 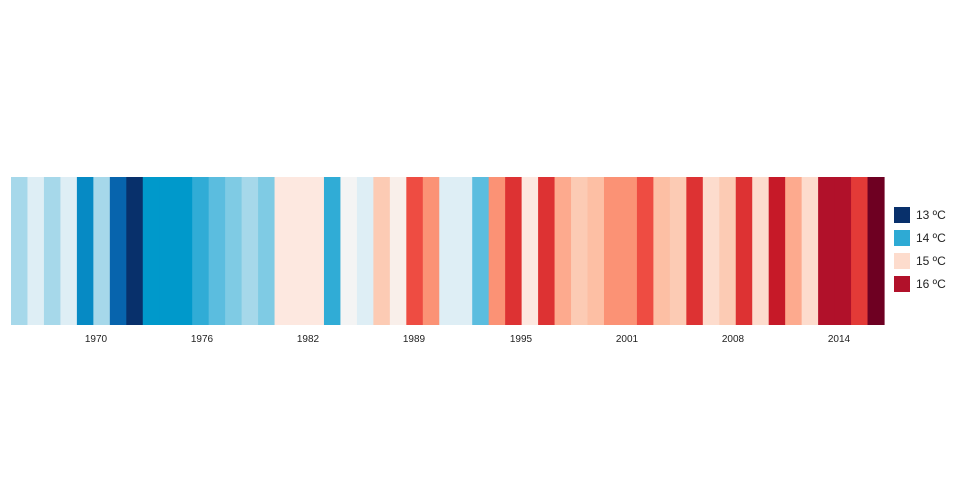 What do you see at coordinates (308, 339) in the screenshot?
I see `x-tick-label: 1982` at bounding box center [308, 339].